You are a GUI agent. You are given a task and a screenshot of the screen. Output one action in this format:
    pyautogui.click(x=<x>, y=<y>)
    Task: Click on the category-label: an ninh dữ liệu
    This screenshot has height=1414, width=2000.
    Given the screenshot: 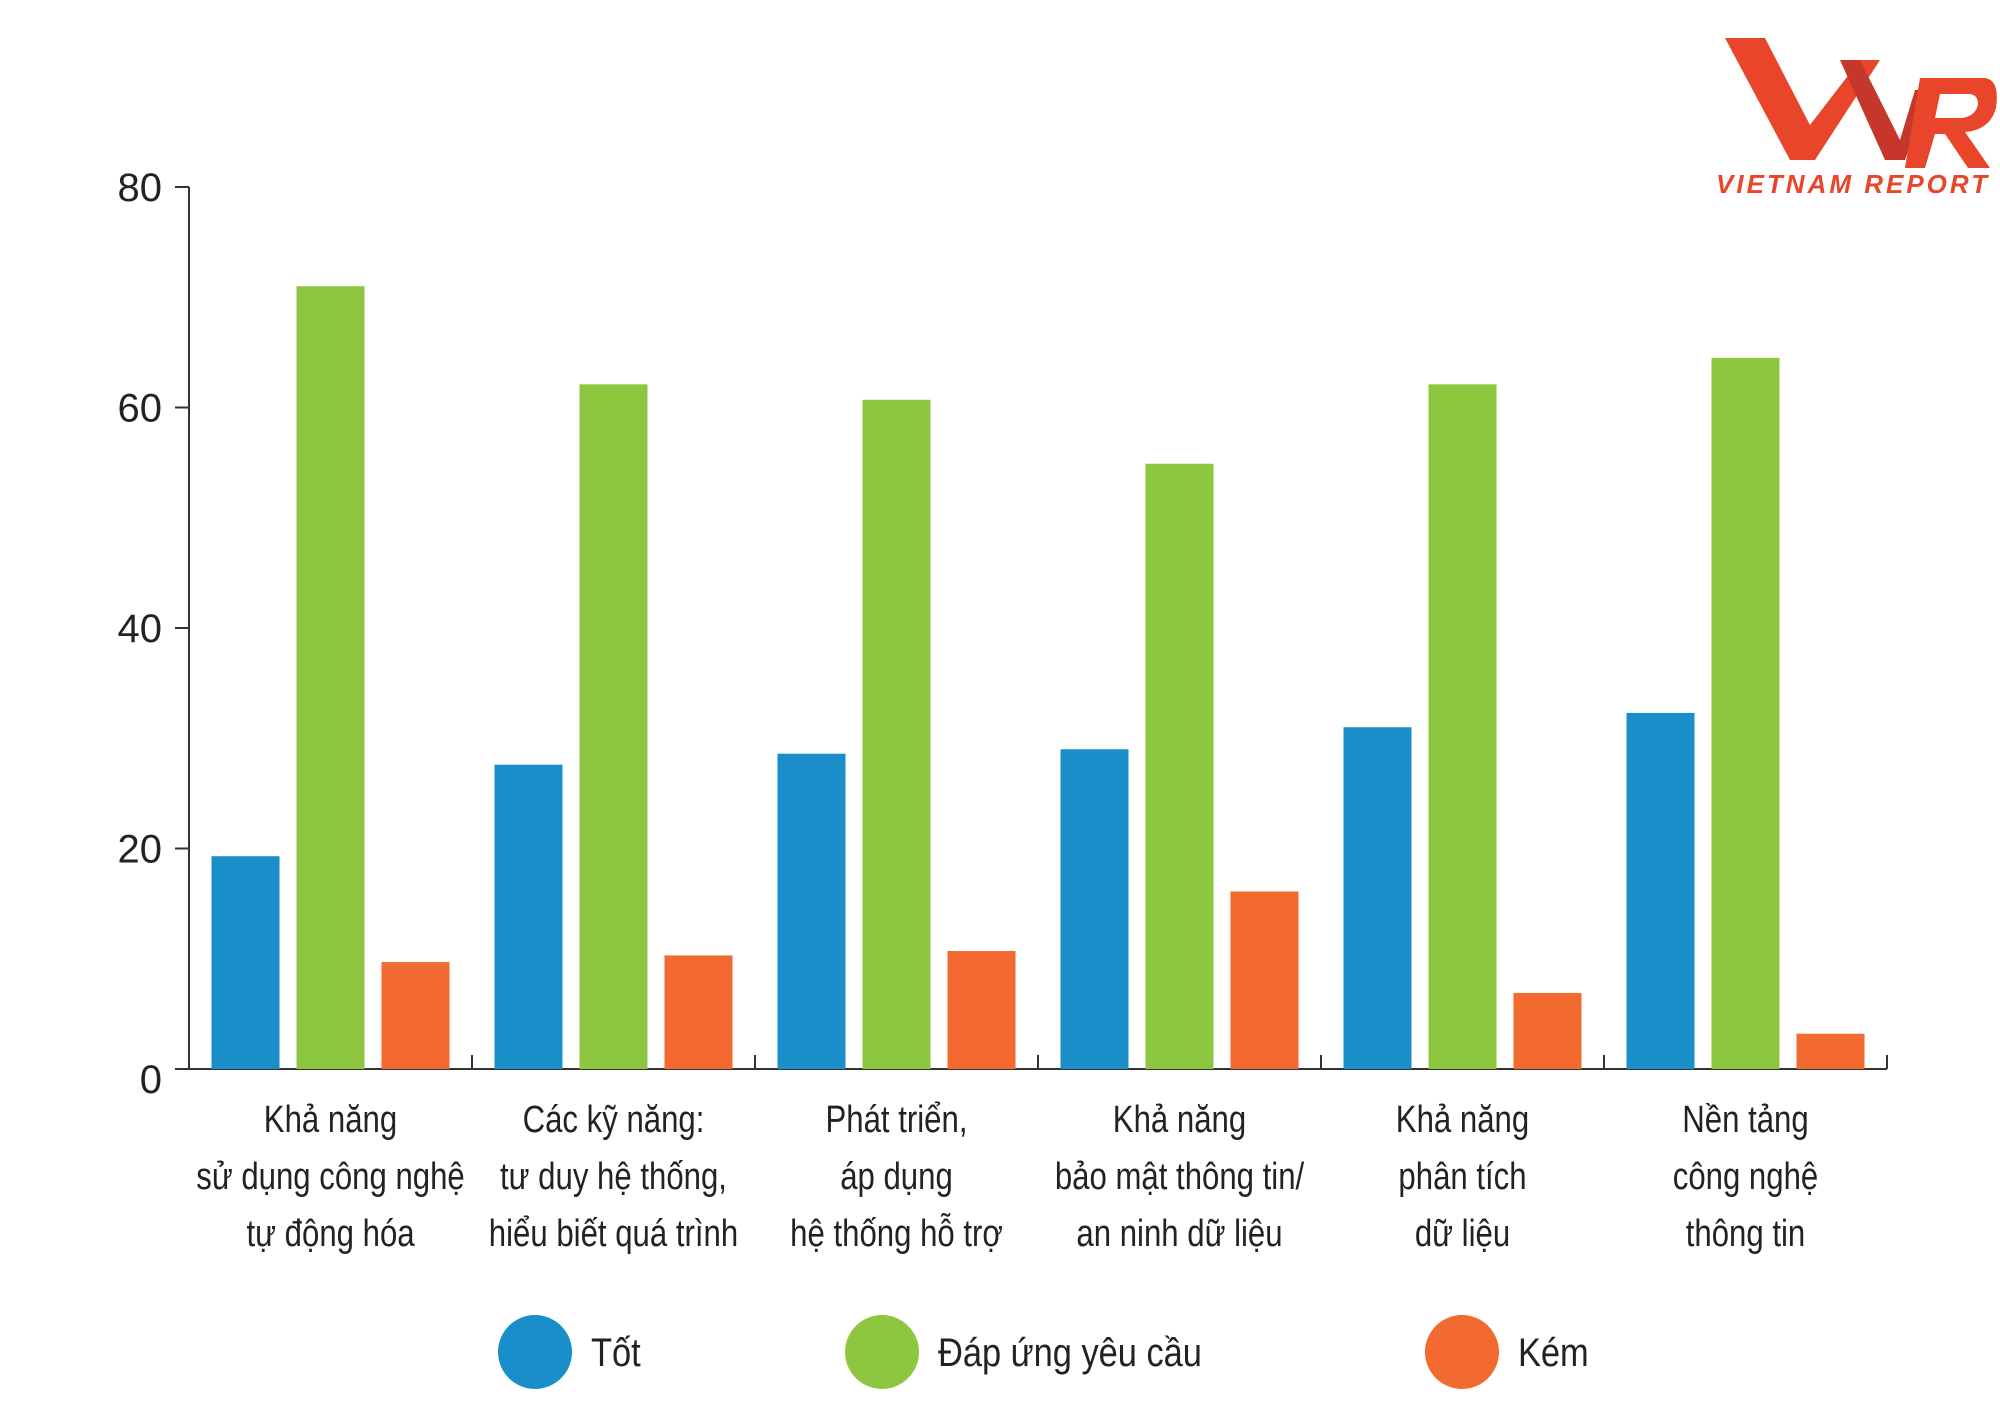 What is the action you would take?
    pyautogui.click(x=1179, y=1234)
    